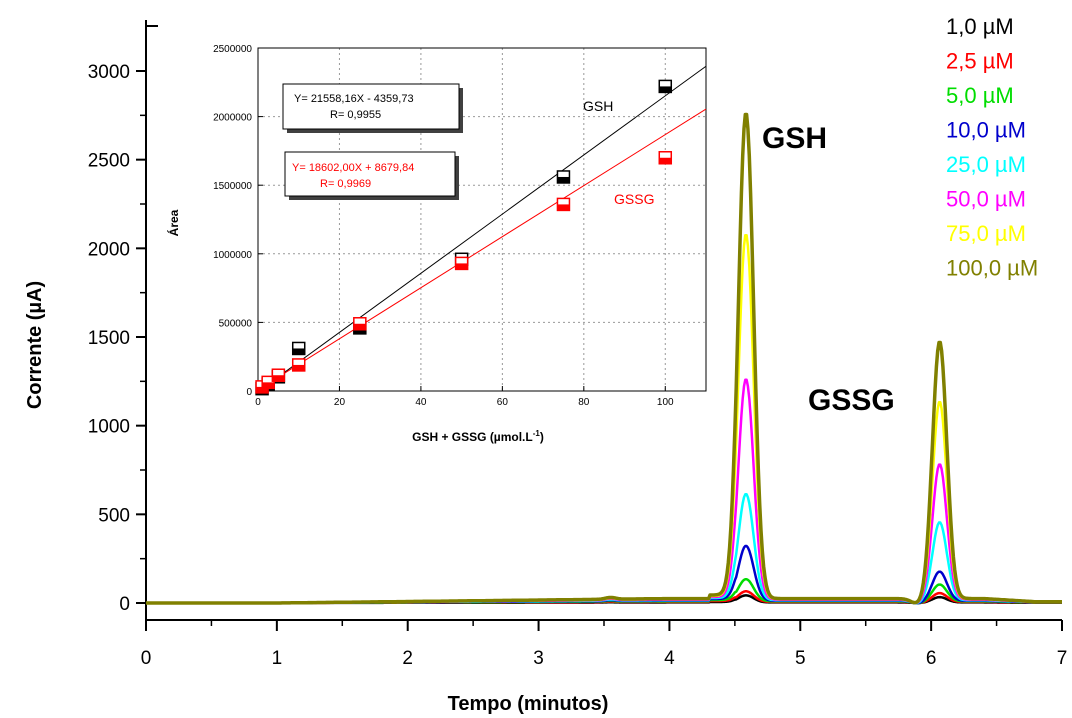  What do you see at coordinates (173, 222) in the screenshot?
I see `inset-y-axis-title: Área` at bounding box center [173, 222].